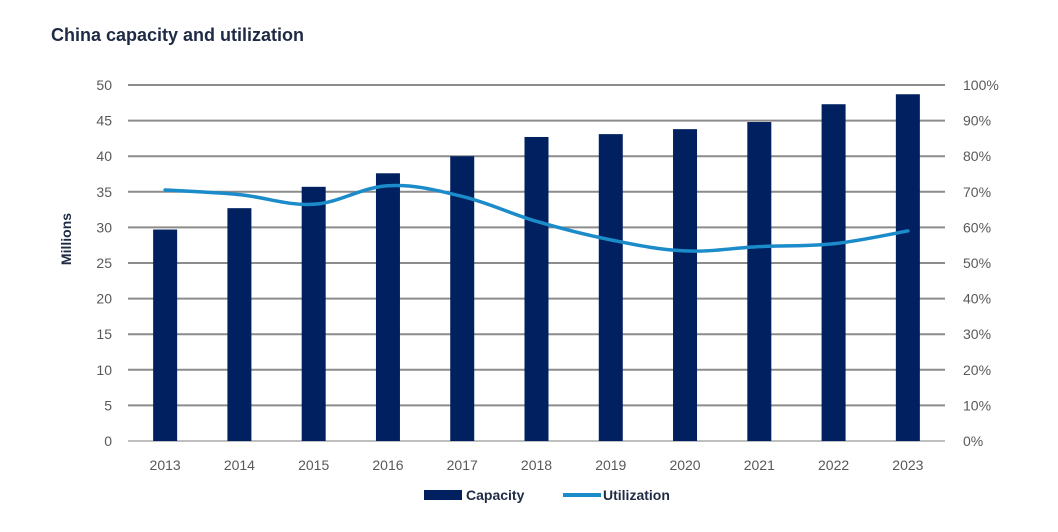 This screenshot has height=532, width=1058. I want to click on y-tick-label: 20, so click(104, 299).